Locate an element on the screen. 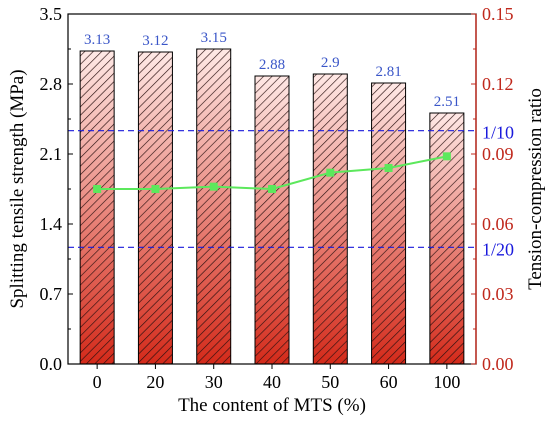 The width and height of the screenshot is (550, 422). right-tick-label: 0.03 is located at coordinates (498, 294).